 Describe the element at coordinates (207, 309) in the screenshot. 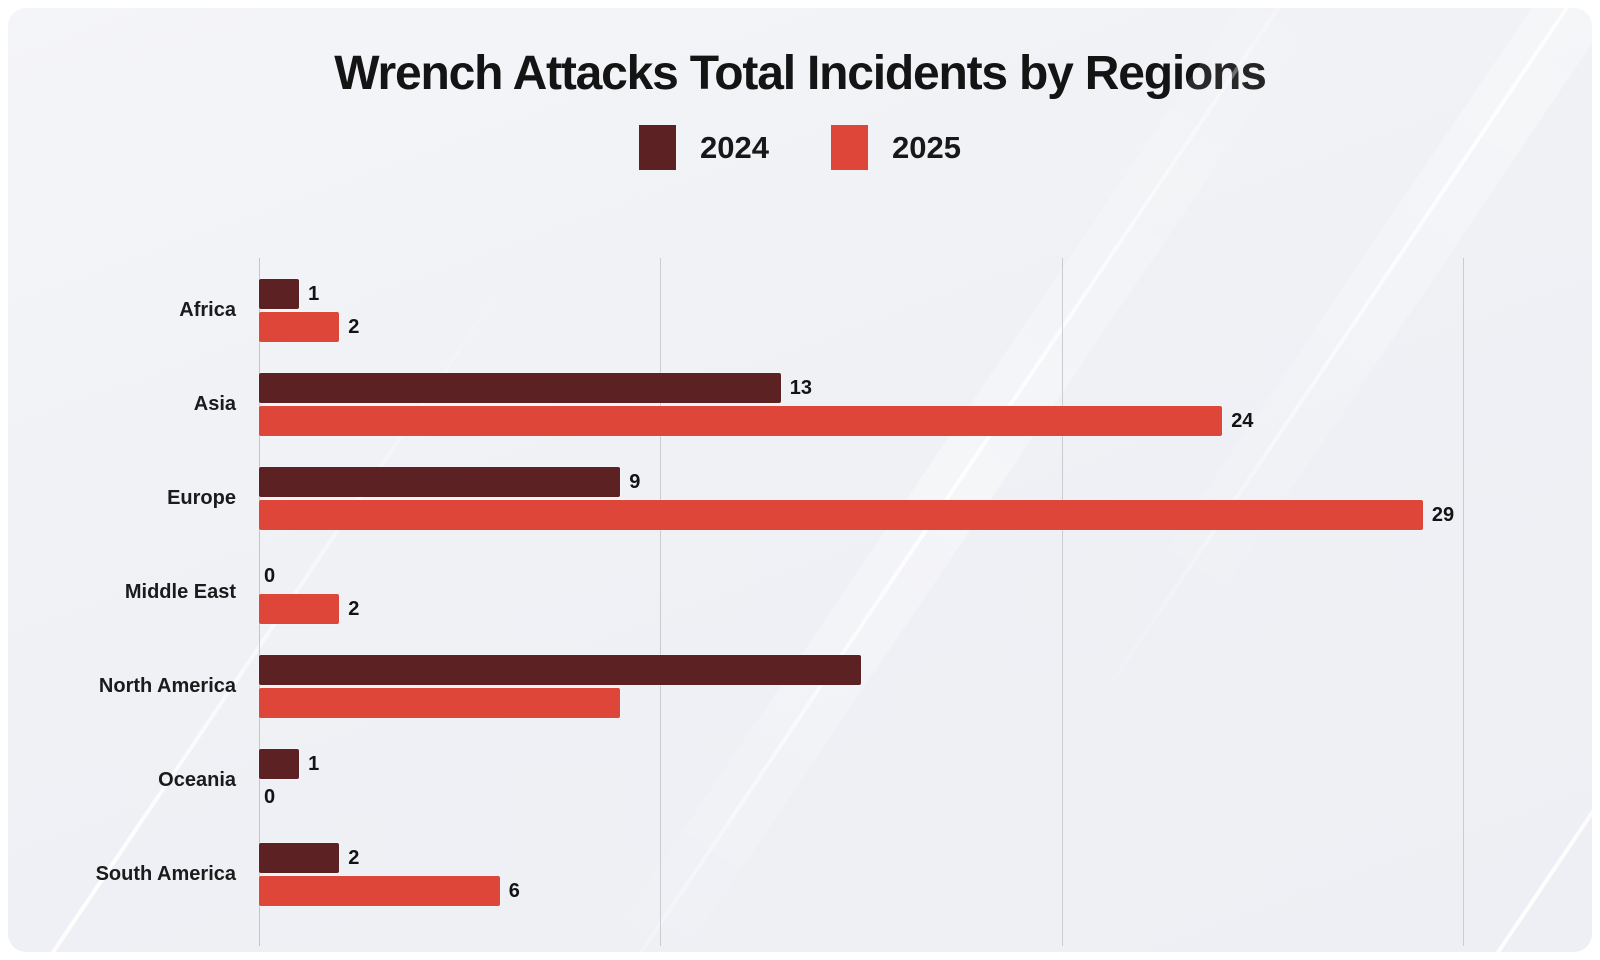

I see `category-label-africa: Africa` at that location.